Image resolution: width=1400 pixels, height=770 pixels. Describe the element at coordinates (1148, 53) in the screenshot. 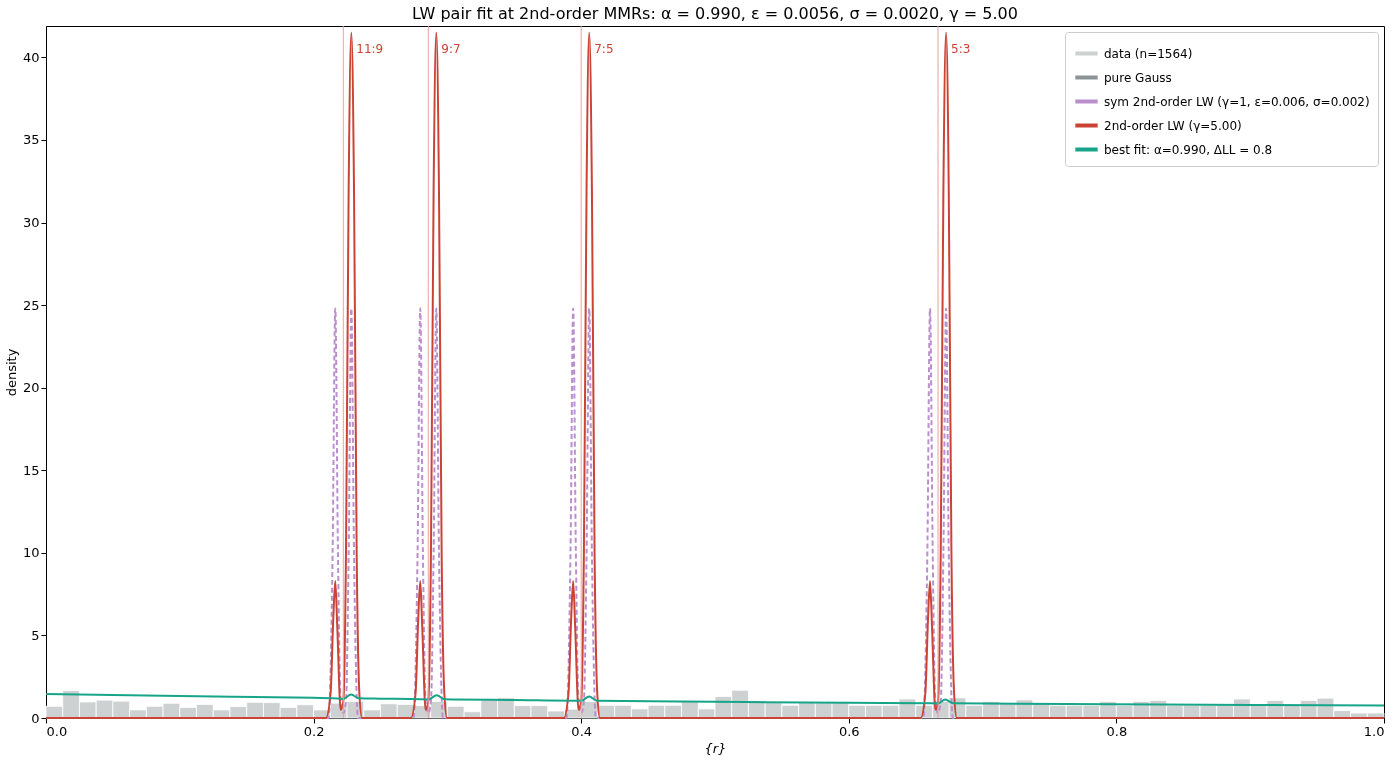

I see `legend-label: data (n=1564)` at that location.